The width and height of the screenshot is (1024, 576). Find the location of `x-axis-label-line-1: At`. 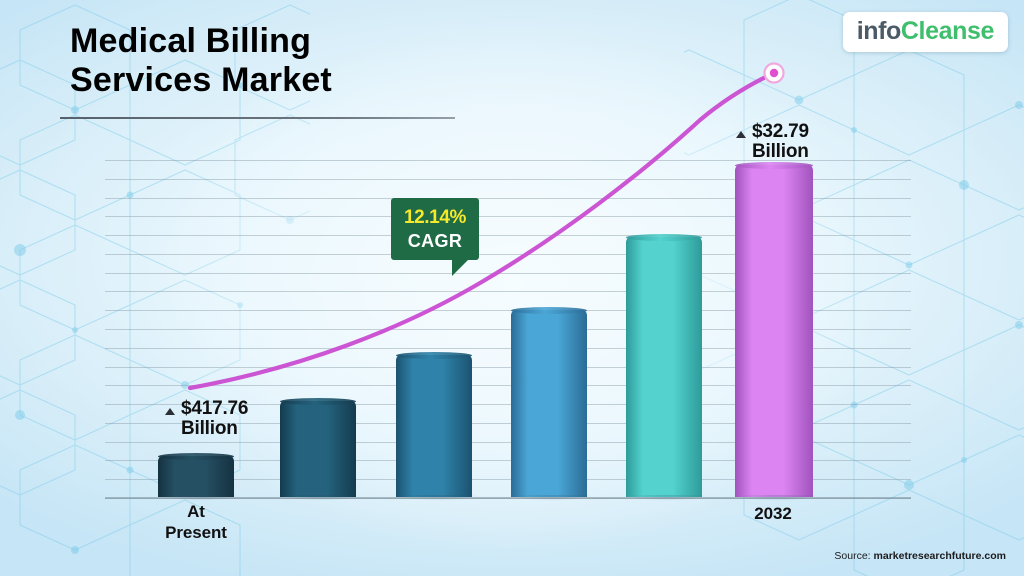

x-axis-label-line-1: At is located at coordinates (196, 511).